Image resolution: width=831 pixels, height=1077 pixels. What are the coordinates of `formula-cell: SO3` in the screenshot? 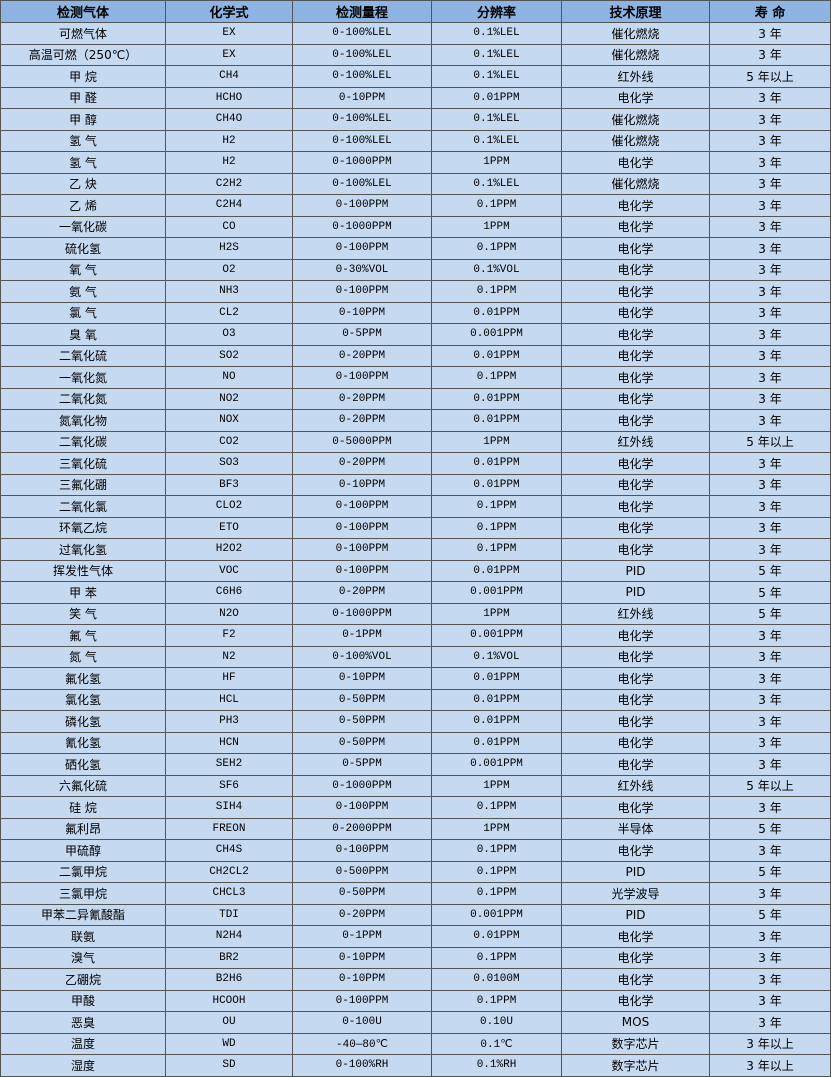 It's located at (229, 463).